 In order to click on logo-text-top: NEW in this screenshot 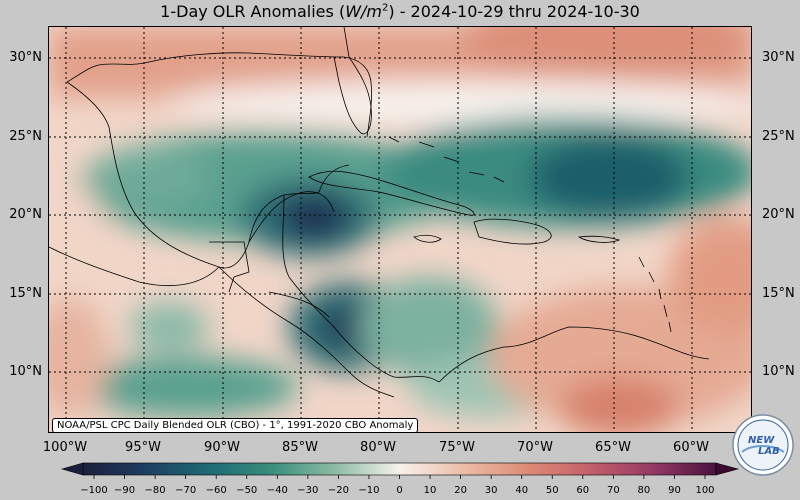, I will do `click(761, 440)`.